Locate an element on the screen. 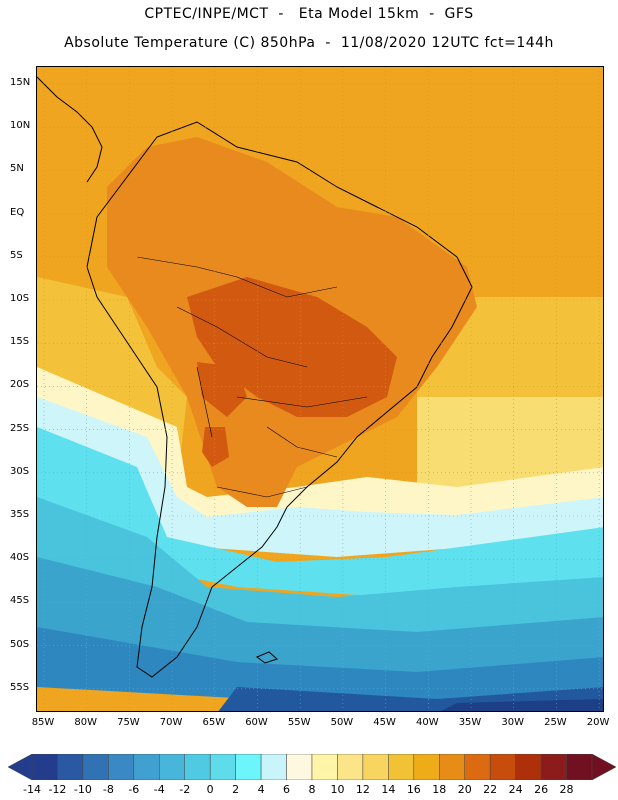 The height and width of the screenshot is (800, 618). chart-title-line-1: CPTEC/INPE/MCT - Eta Model 15km - GFS is located at coordinates (309, 14).